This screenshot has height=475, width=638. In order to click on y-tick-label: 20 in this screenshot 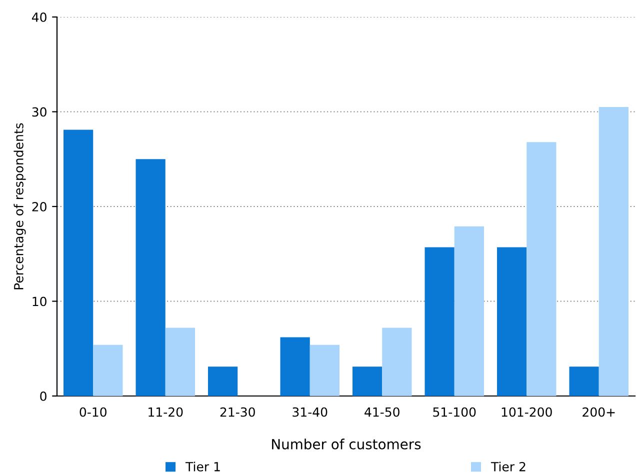, I will do `click(39, 207)`.